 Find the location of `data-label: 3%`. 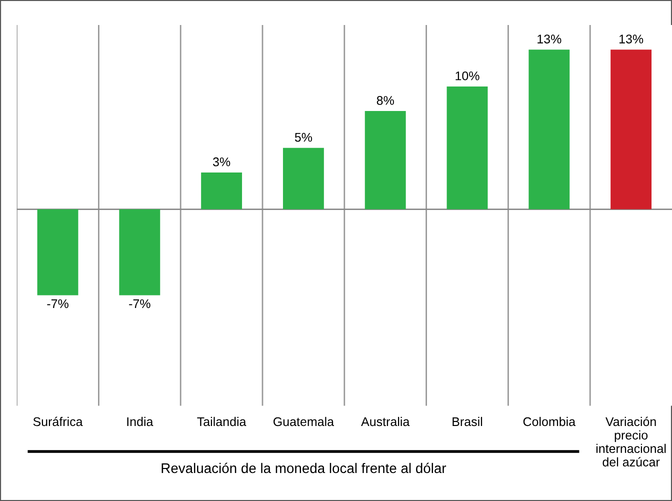

data-label: 3% is located at coordinates (221, 161).